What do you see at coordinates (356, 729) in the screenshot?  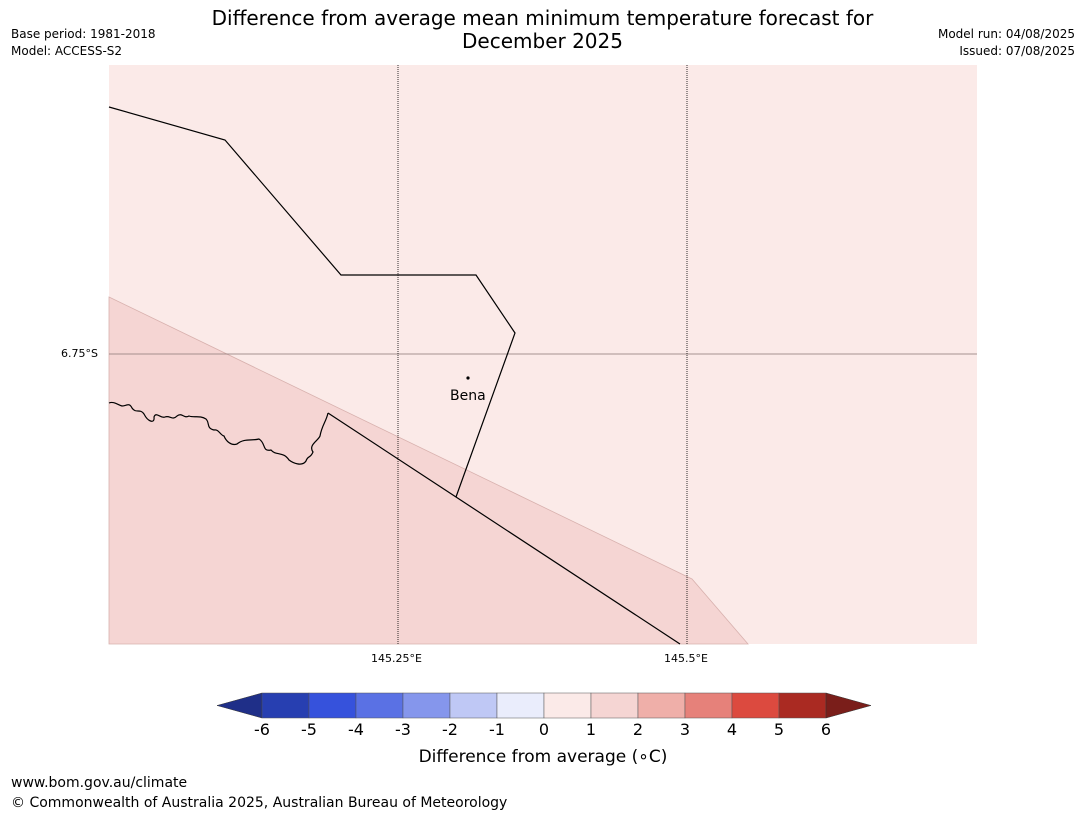 I see `colorbar-tick-label: -4` at bounding box center [356, 729].